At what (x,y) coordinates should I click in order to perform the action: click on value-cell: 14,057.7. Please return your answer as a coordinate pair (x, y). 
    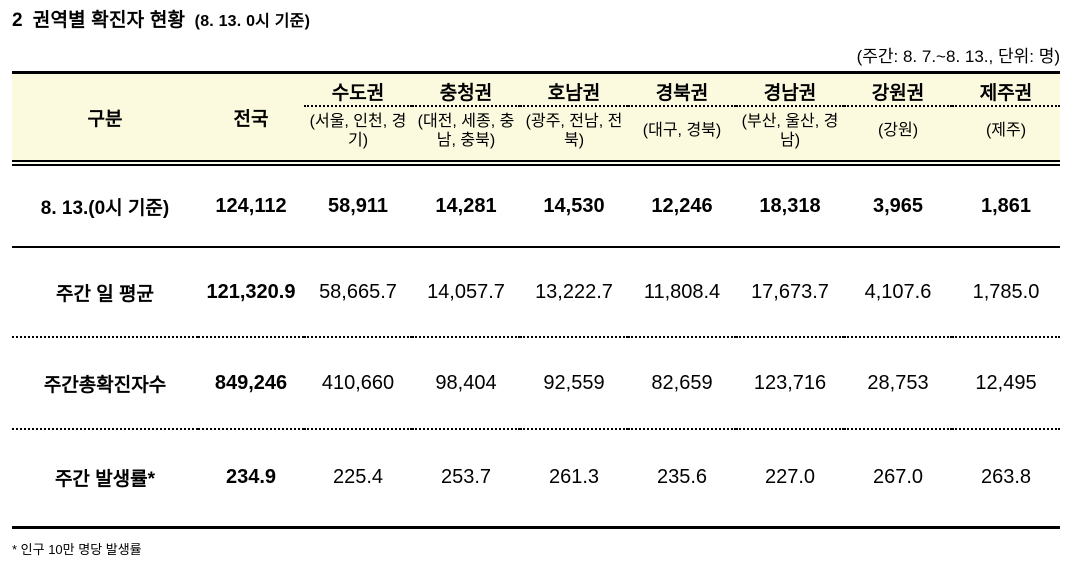
    Looking at the image, I should click on (466, 292).